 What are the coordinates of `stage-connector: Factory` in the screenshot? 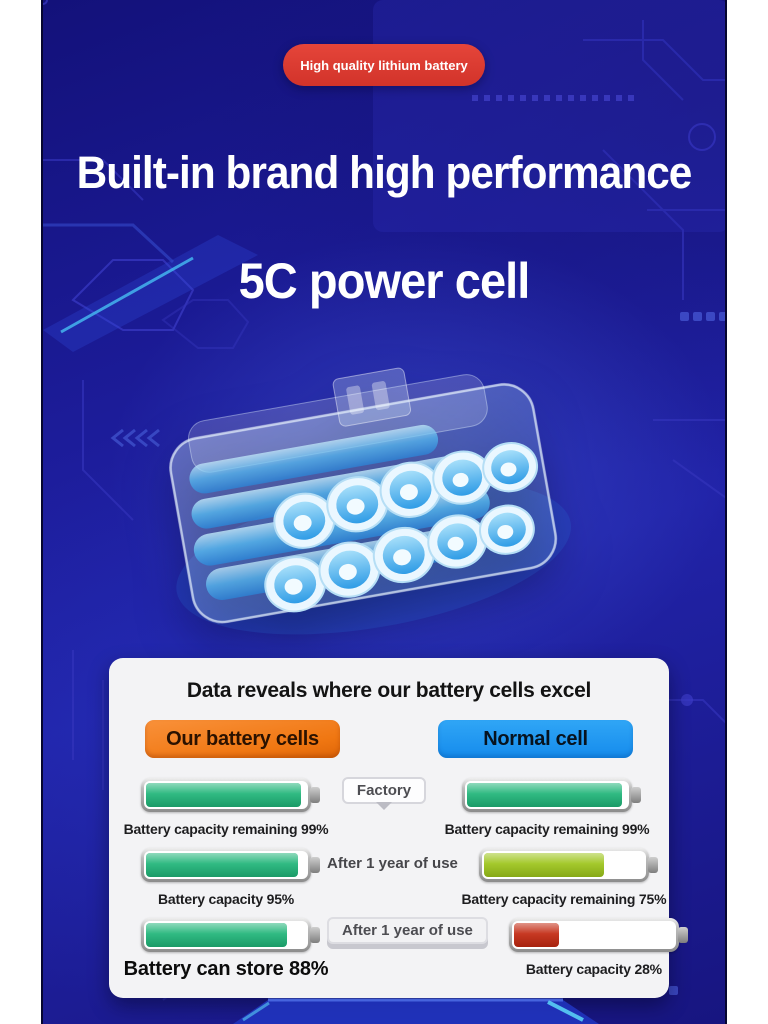 It's located at (384, 790).